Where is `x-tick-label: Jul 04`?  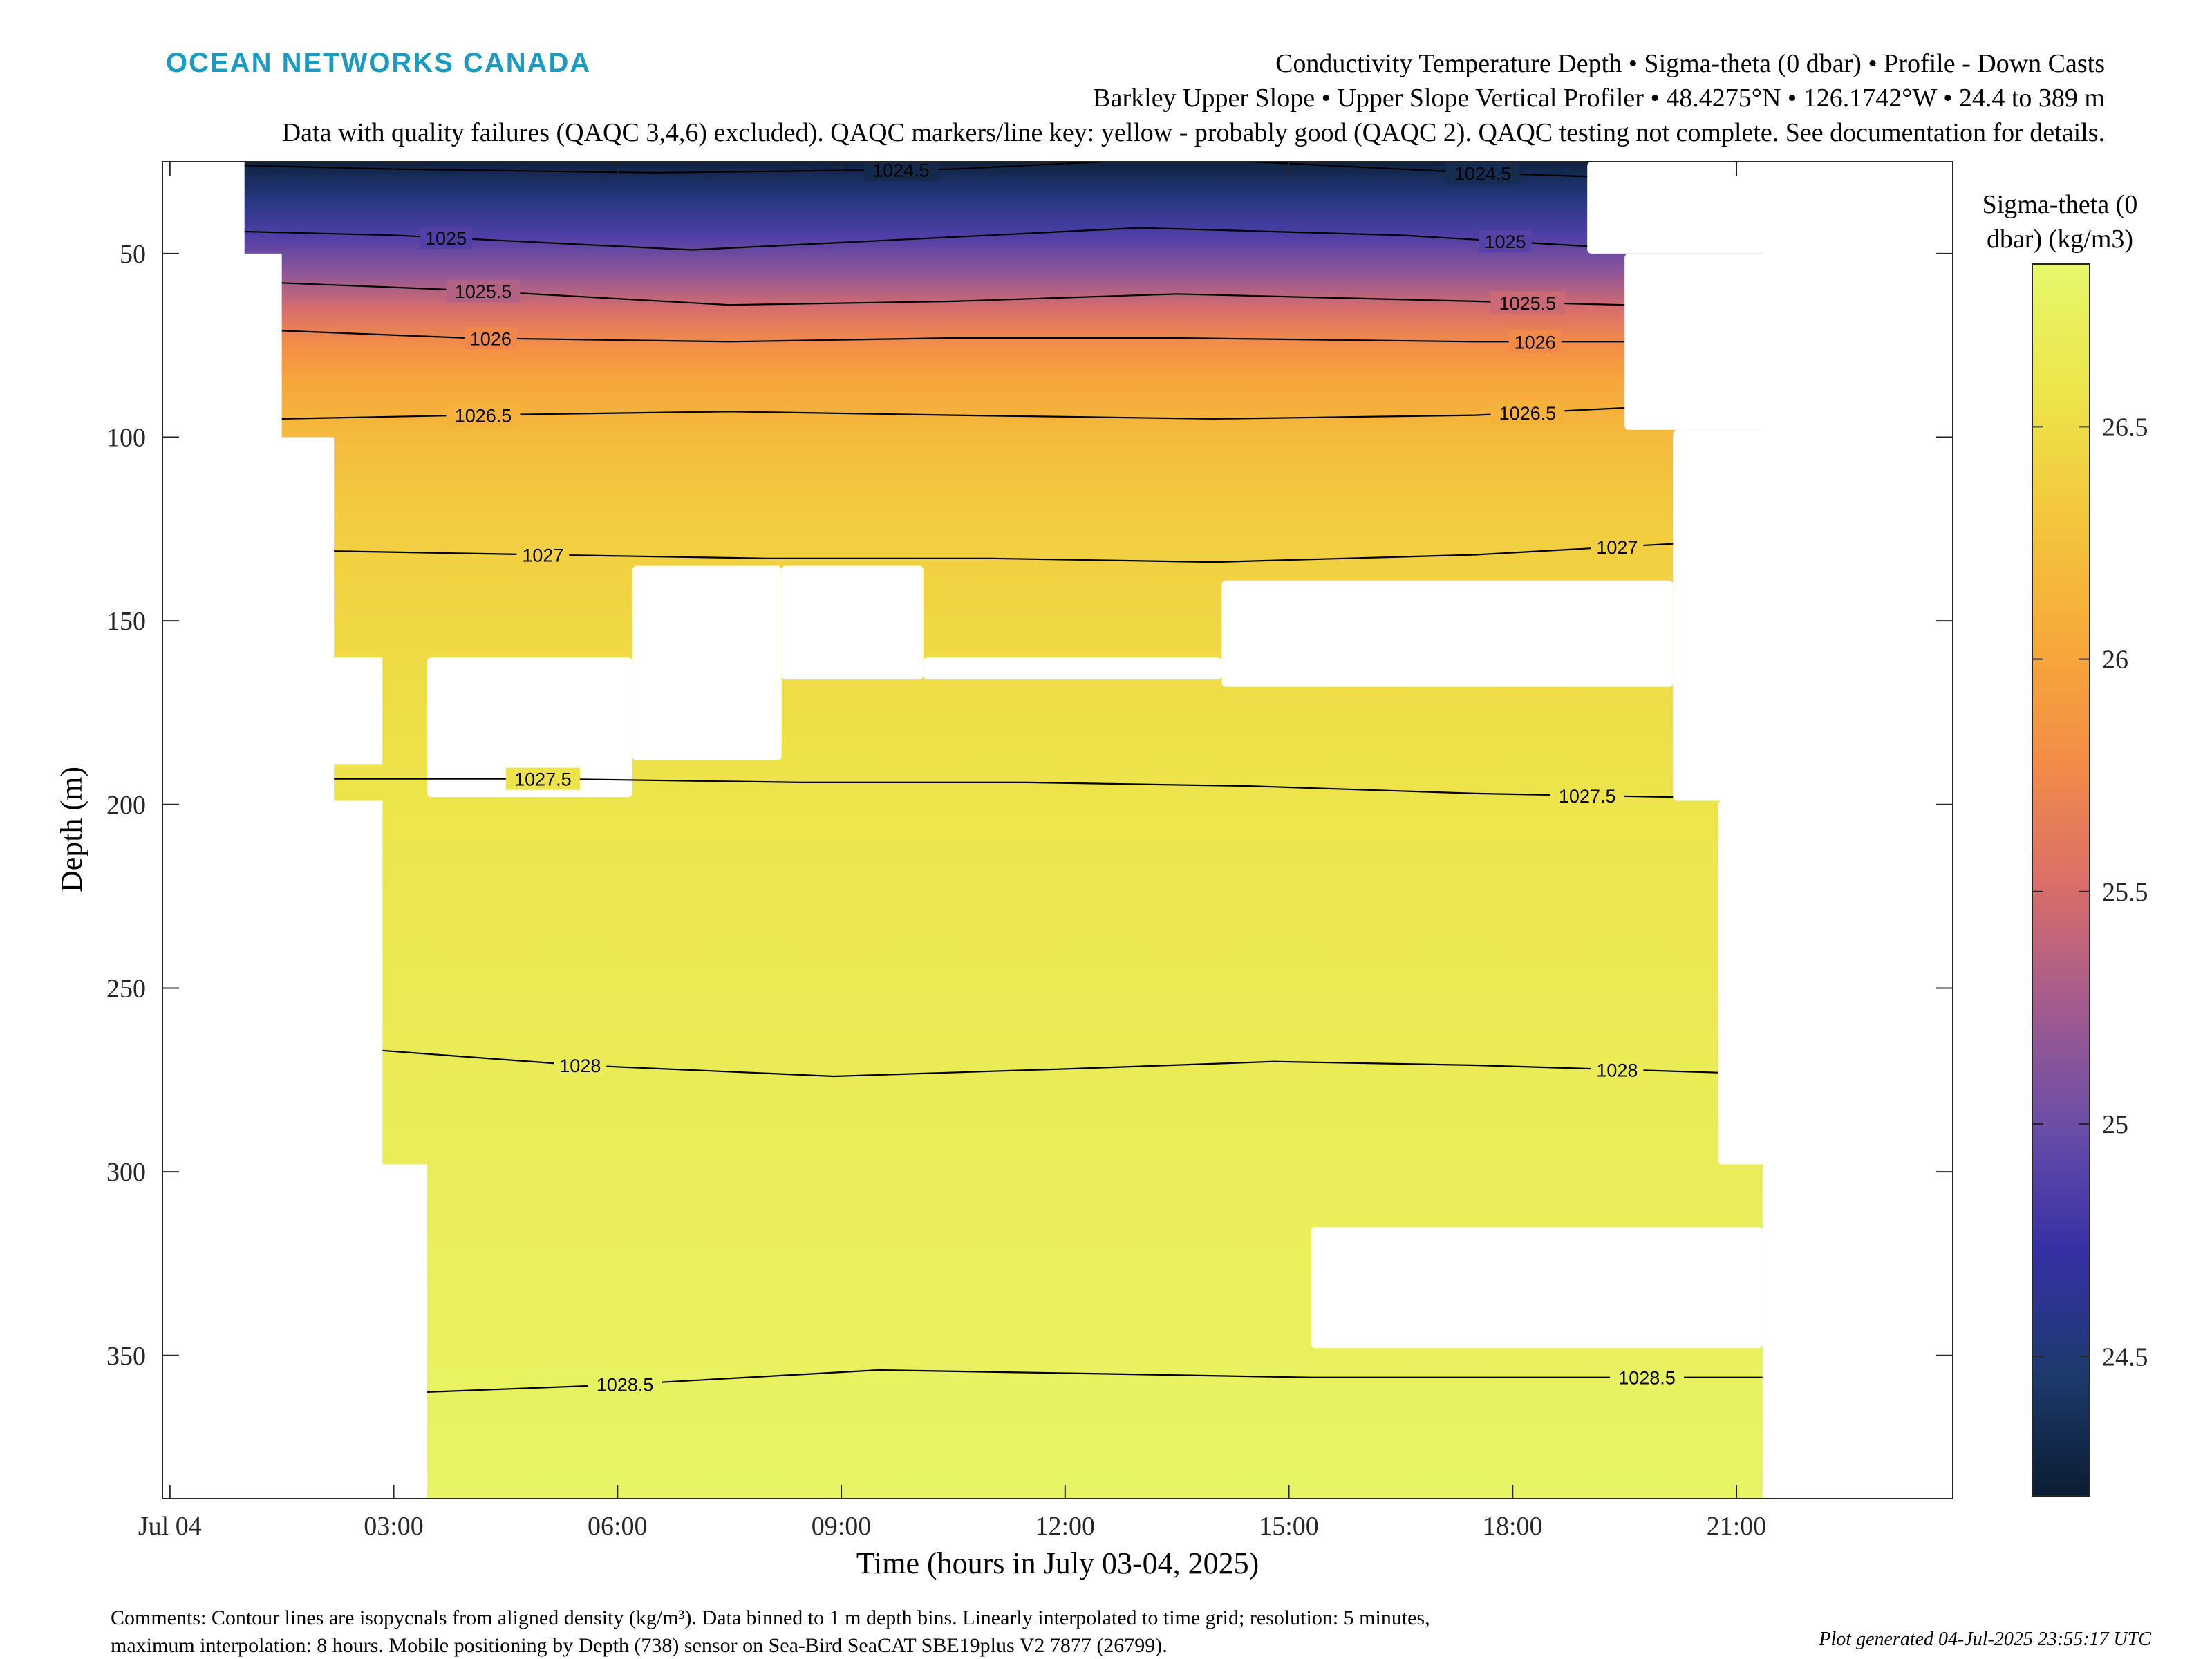
x-tick-label: Jul 04 is located at coordinates (170, 1526).